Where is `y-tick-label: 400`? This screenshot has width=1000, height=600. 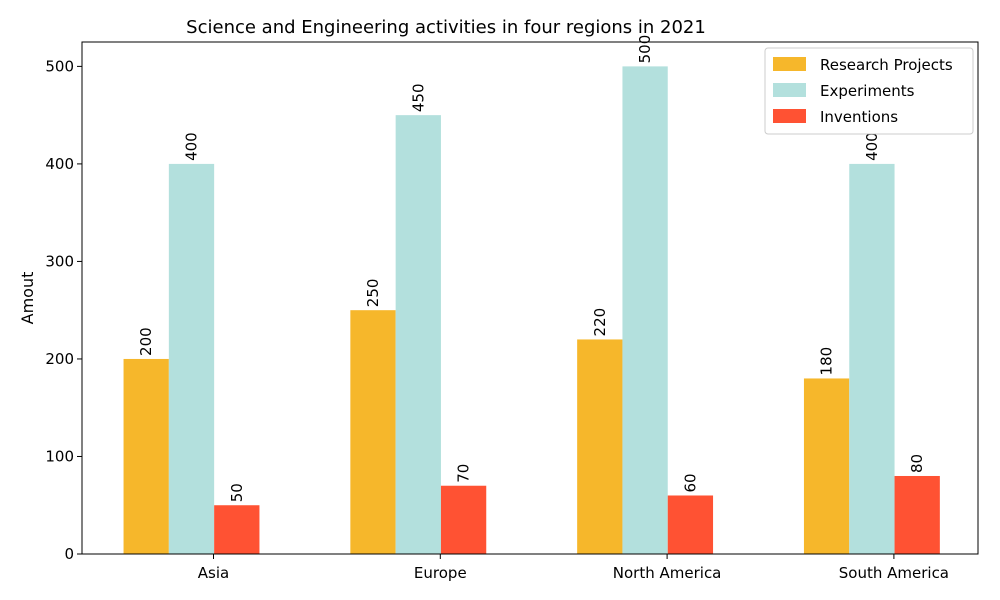 y-tick-label: 400 is located at coordinates (59, 164).